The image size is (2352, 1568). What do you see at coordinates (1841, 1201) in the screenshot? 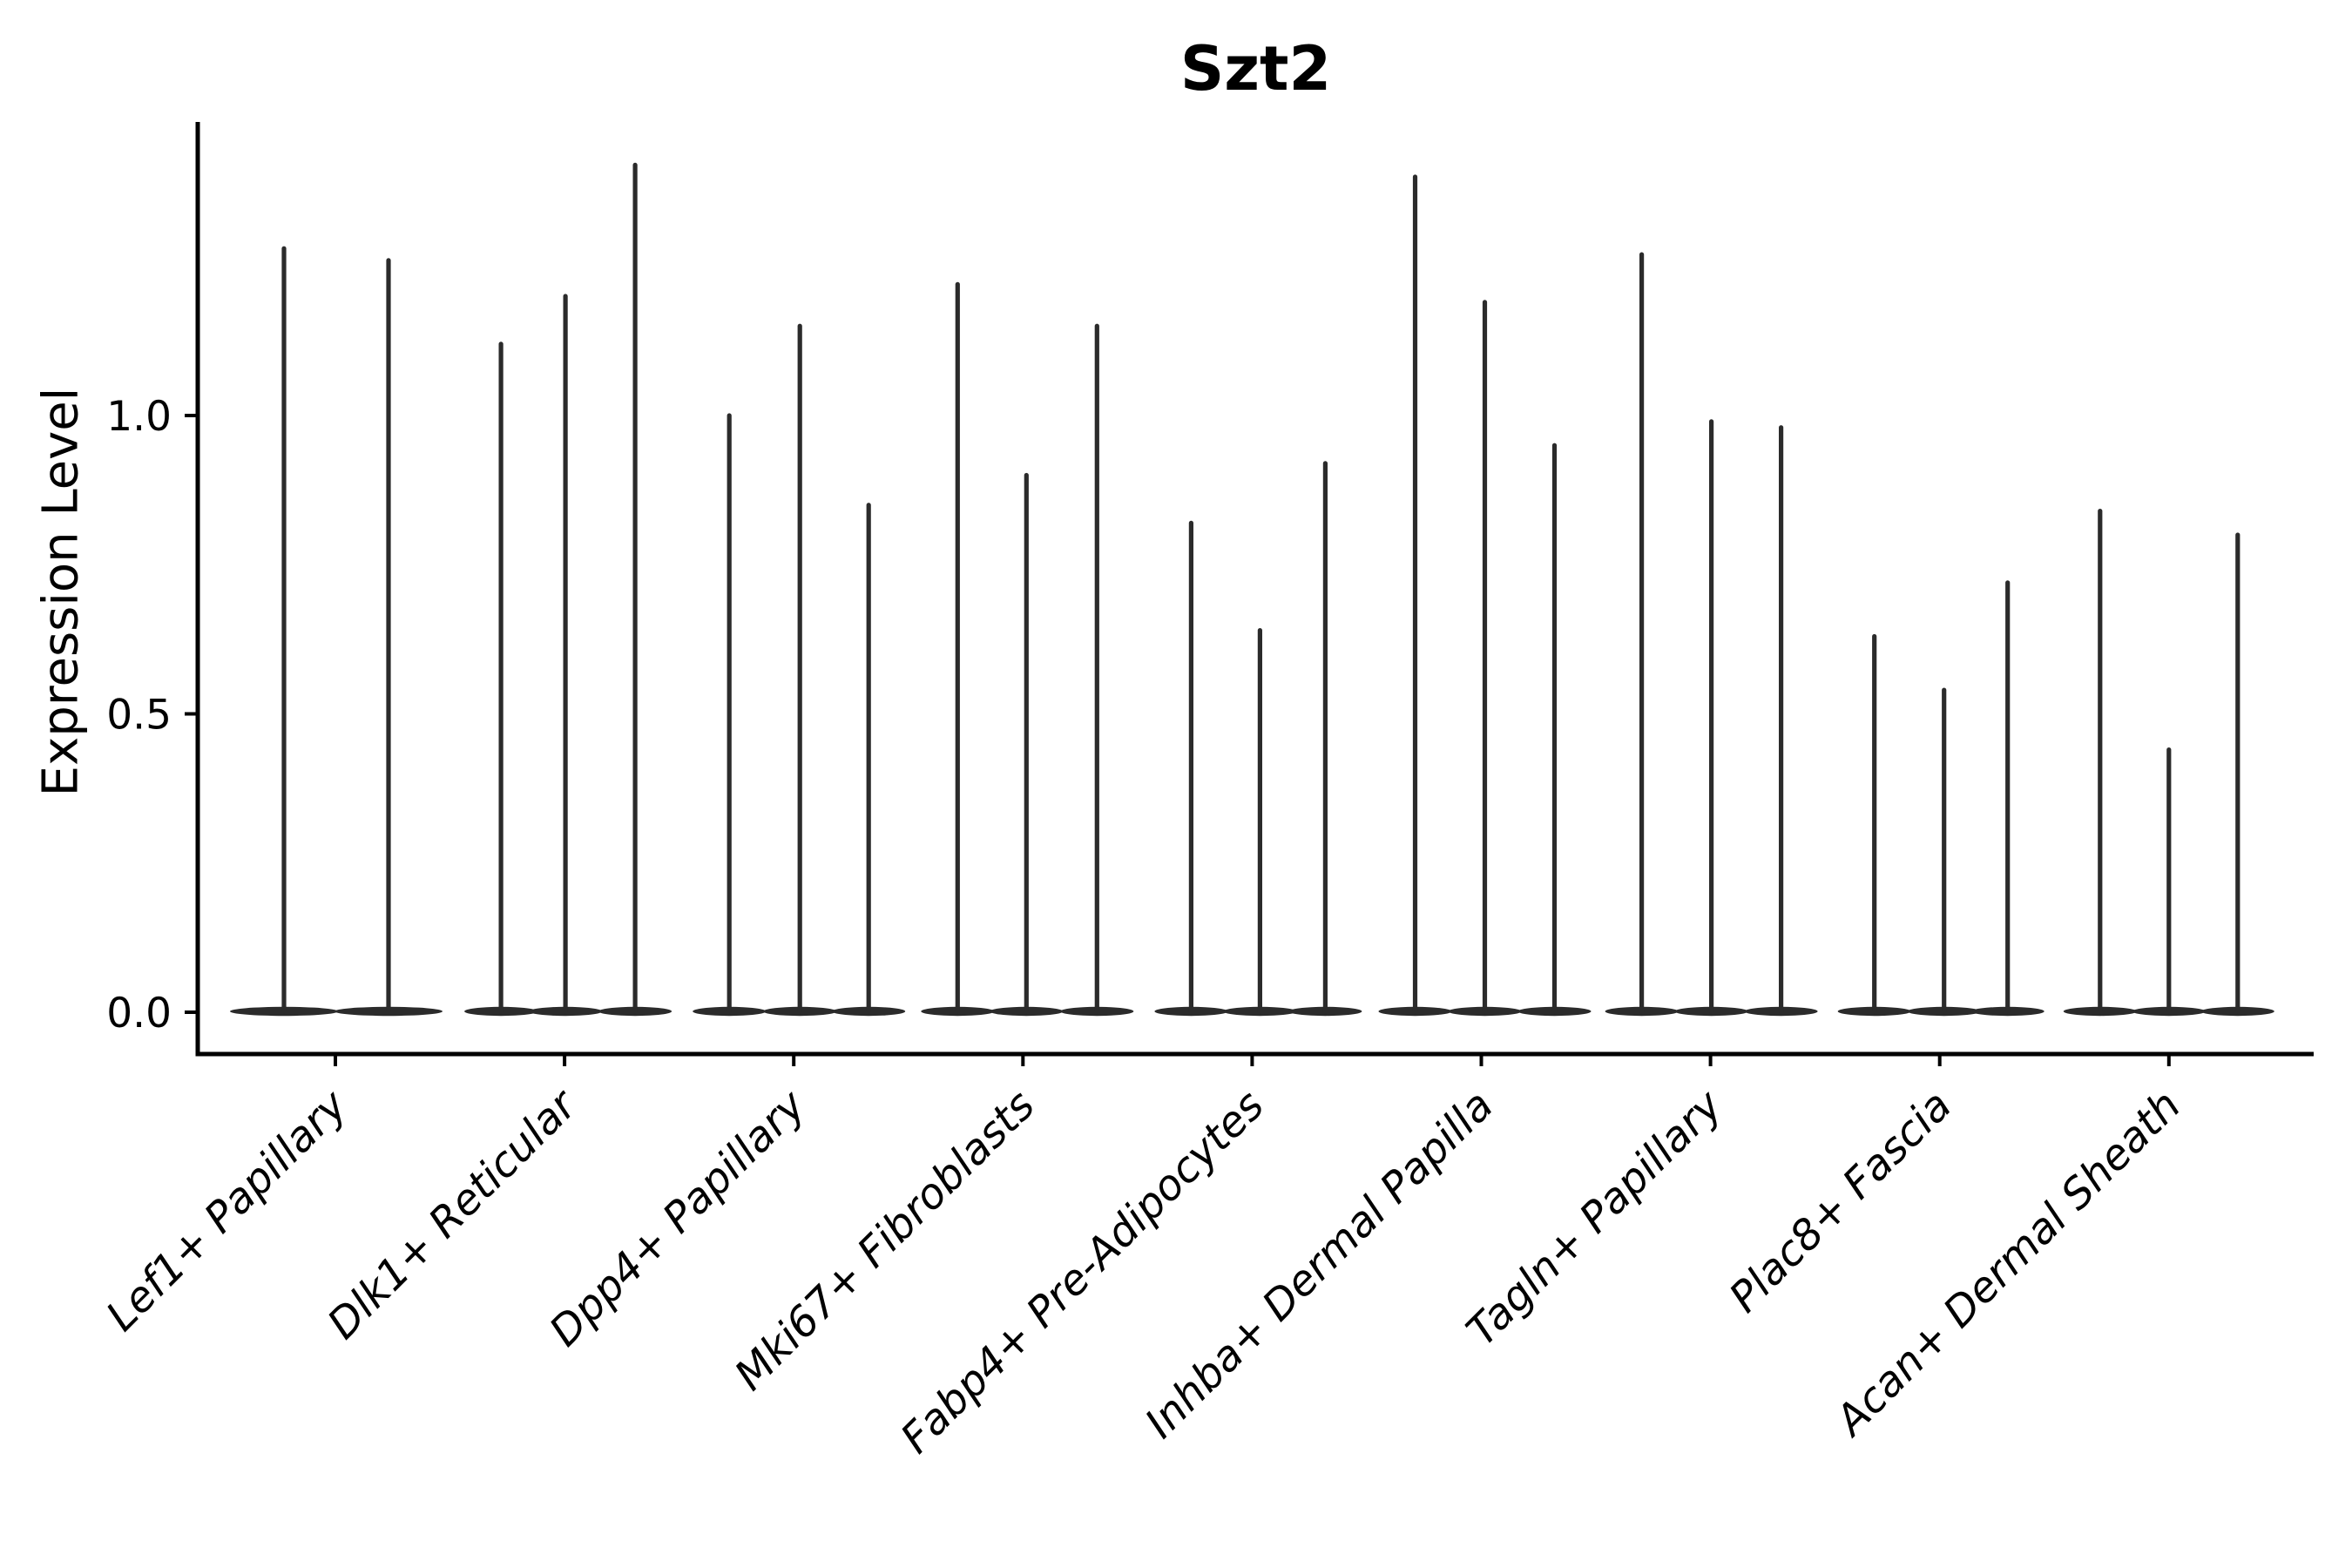
I see `x-tick-label: Plac8+ Fascia` at bounding box center [1841, 1201].